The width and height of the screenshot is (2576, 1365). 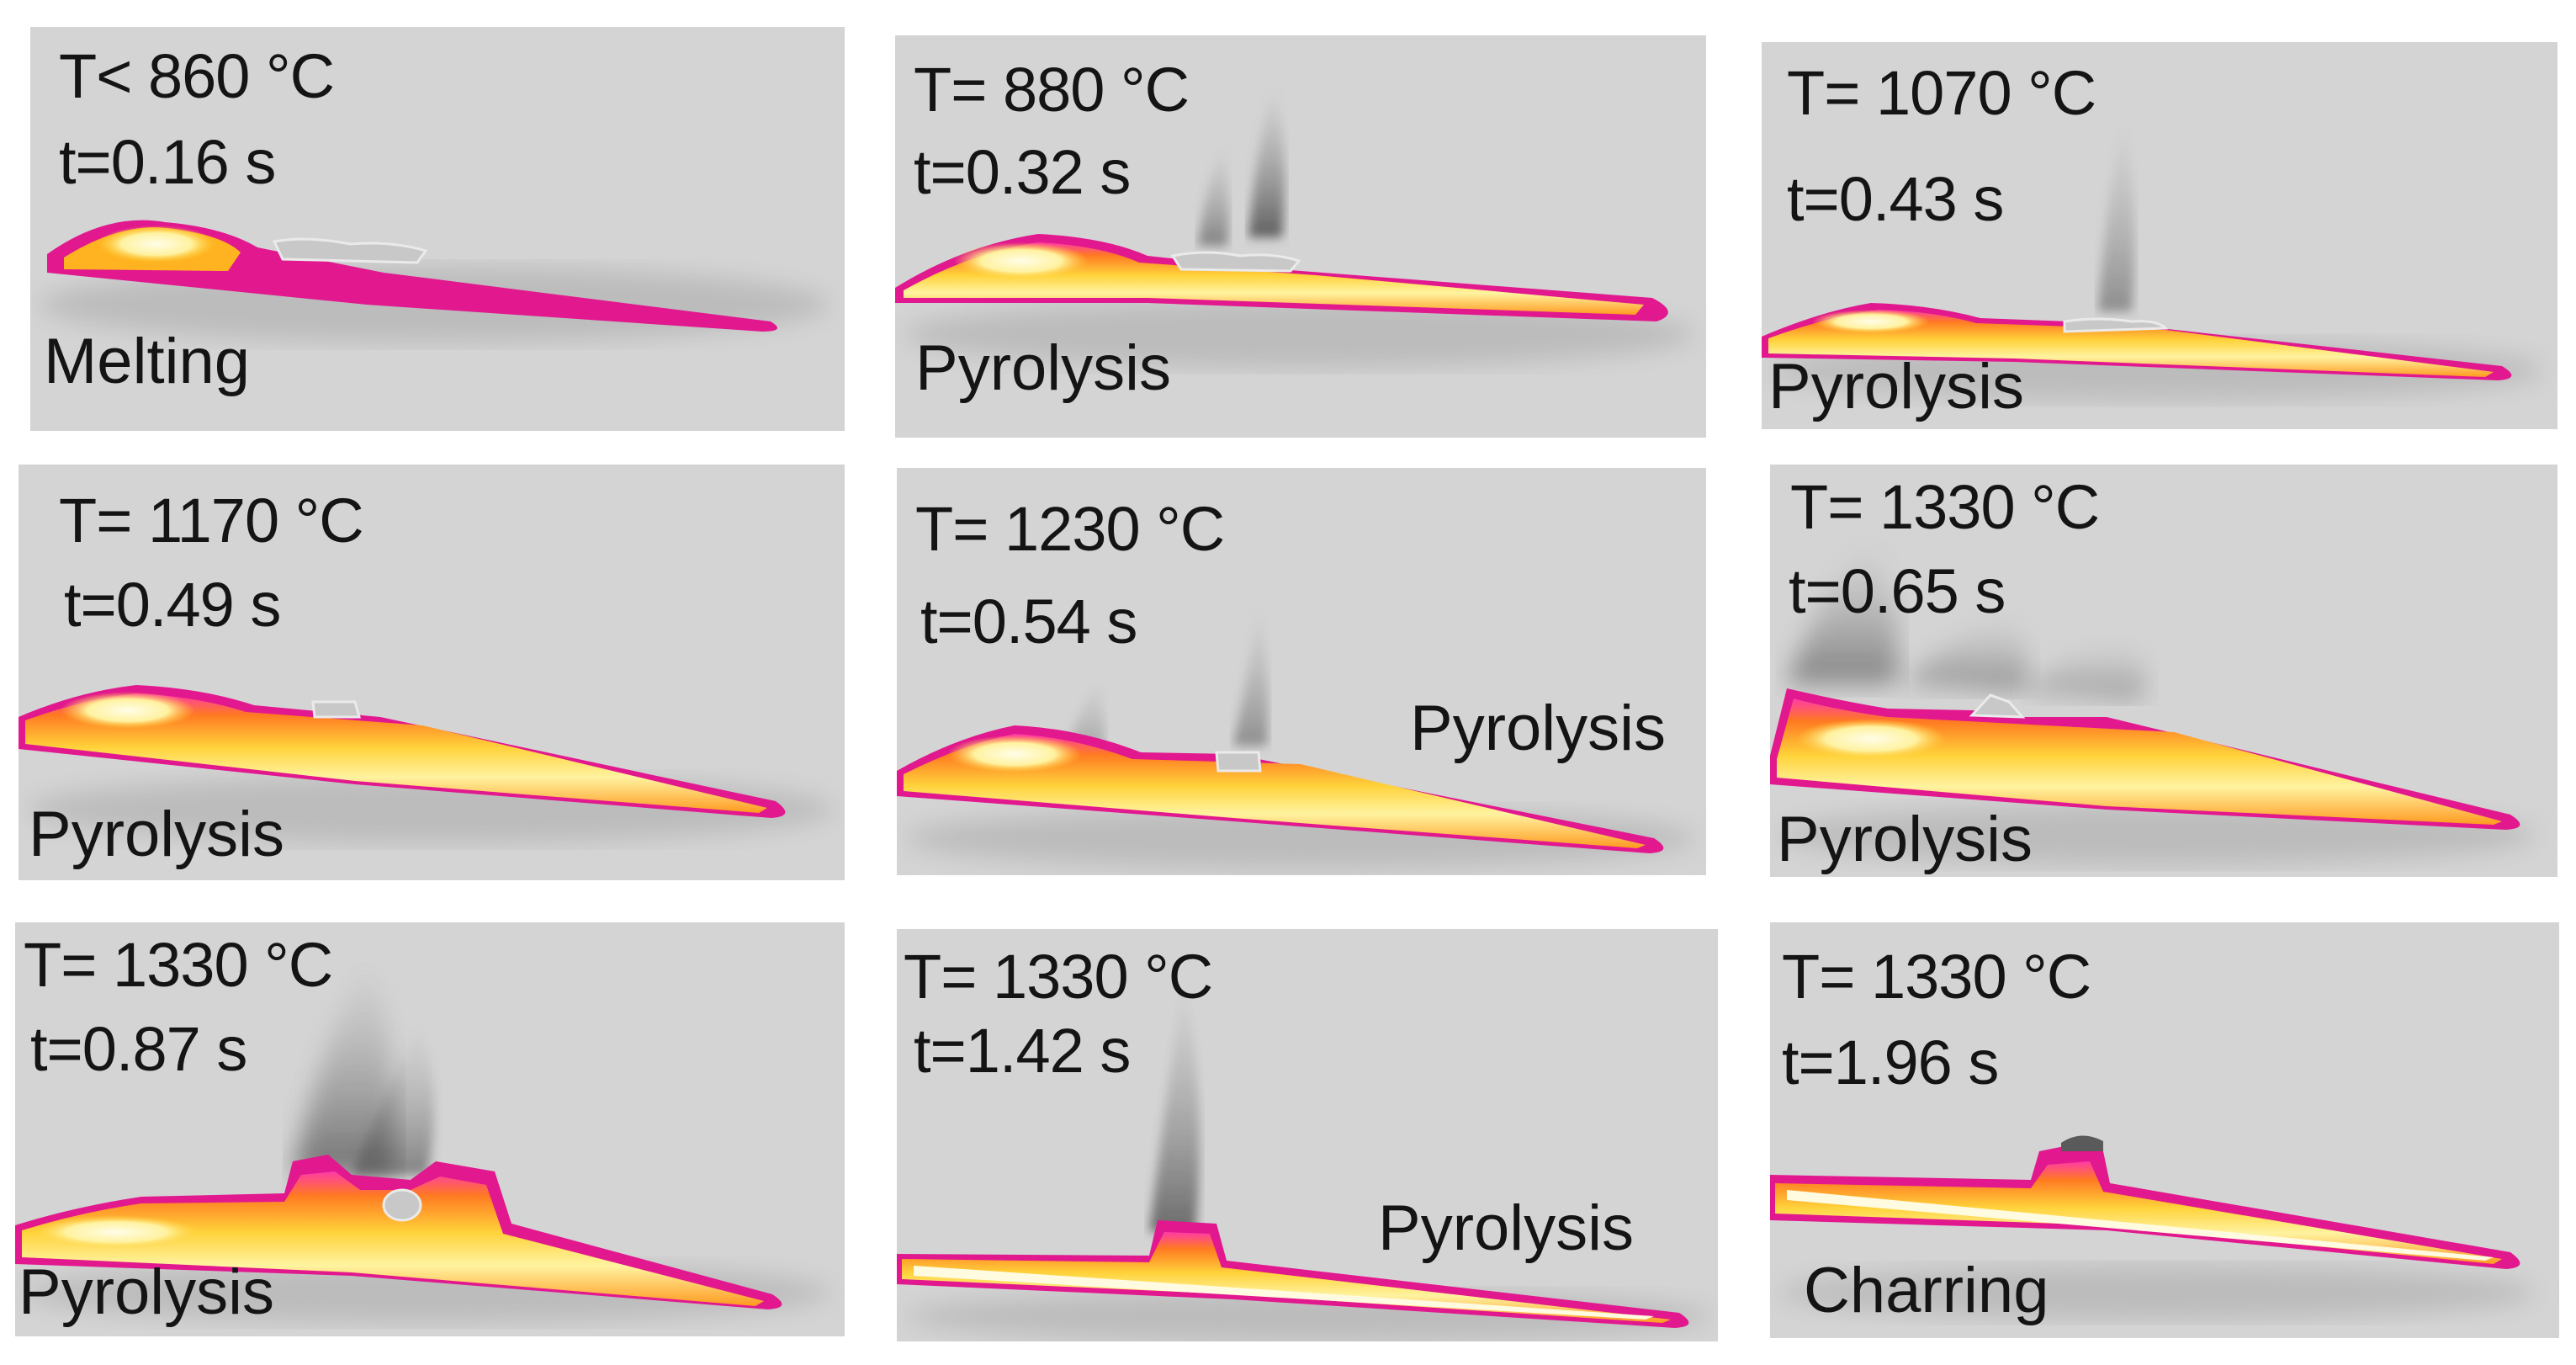 I want to click on temperature-label: T= 1230 °C, so click(x=1070, y=529).